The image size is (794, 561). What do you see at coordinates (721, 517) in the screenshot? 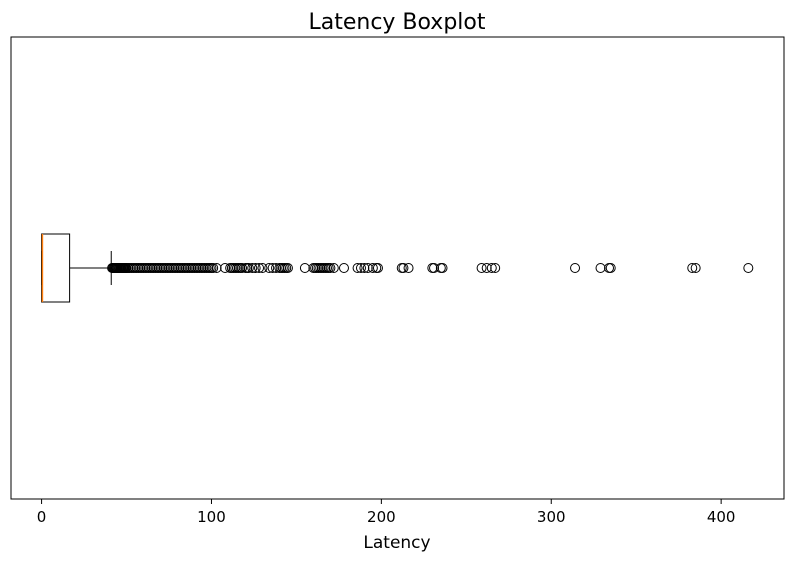
I see `x-tick-label: 400` at bounding box center [721, 517].